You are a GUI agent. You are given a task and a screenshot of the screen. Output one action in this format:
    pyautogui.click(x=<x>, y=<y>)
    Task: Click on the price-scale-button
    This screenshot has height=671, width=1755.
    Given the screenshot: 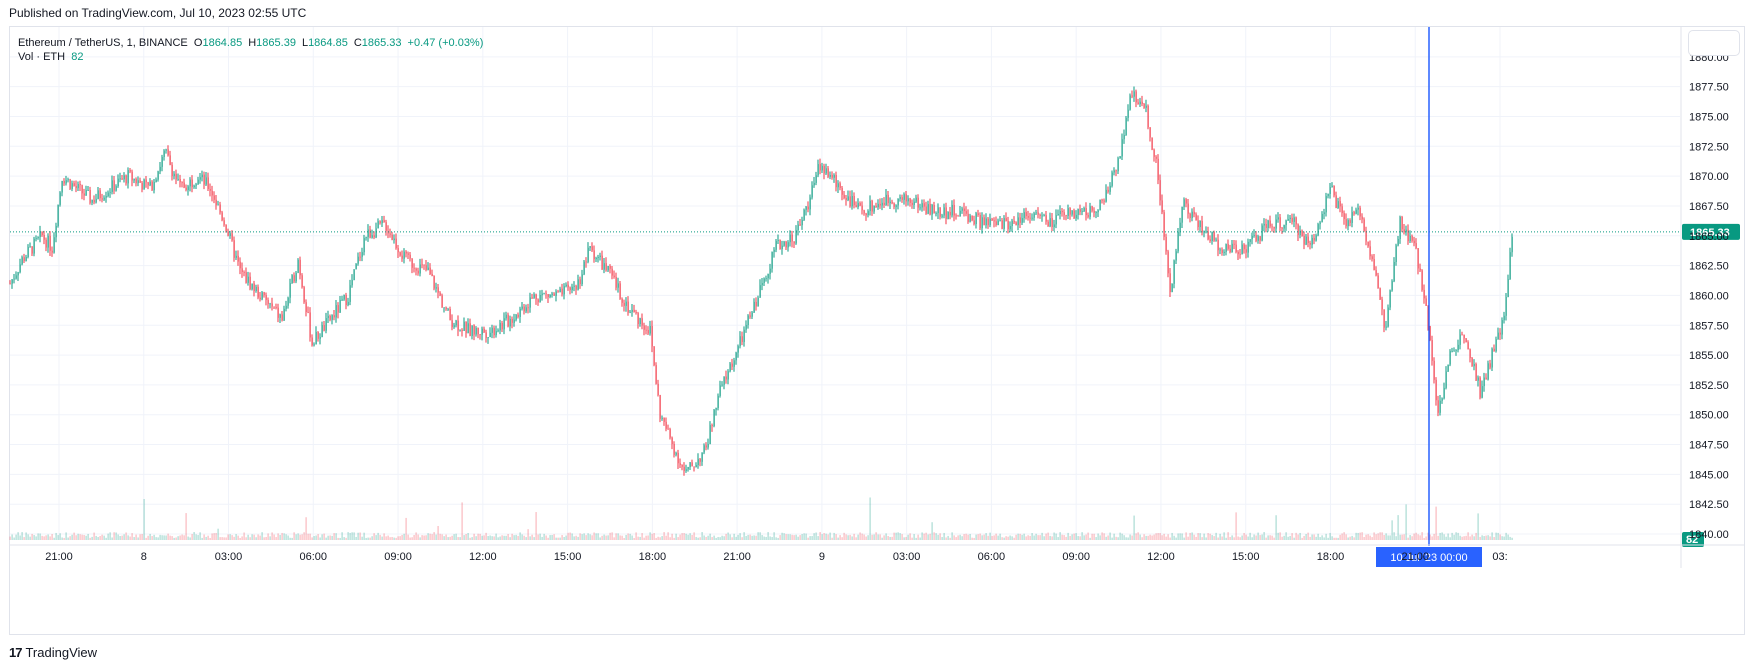 What is the action you would take?
    pyautogui.click(x=1714, y=43)
    